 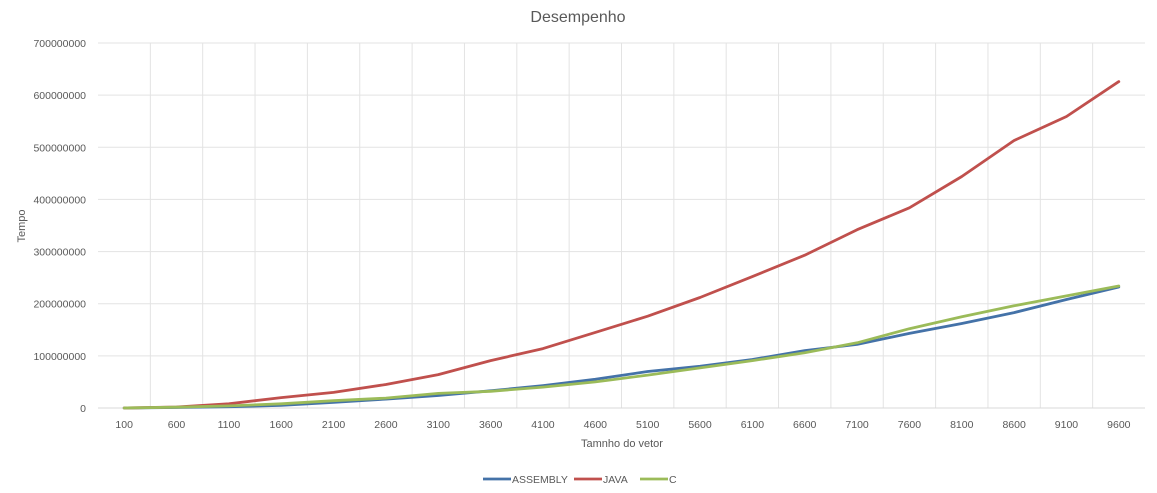 I want to click on x-tick-label: 3100, so click(x=439, y=425).